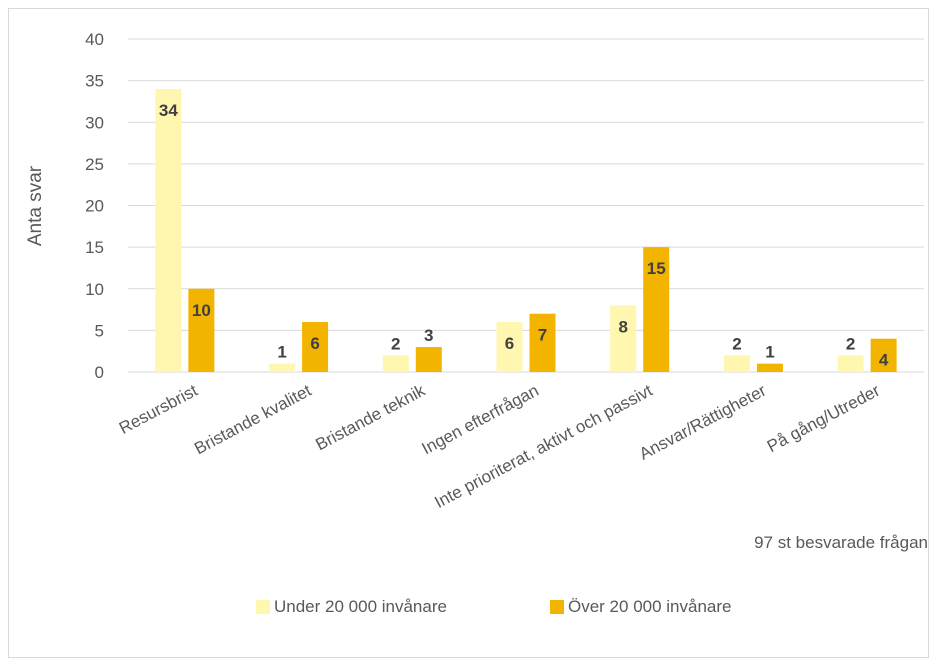 Image resolution: width=939 pixels, height=668 pixels. Describe the element at coordinates (252, 420) in the screenshot. I see `x-tick-label: Bristande kvalitet` at that location.